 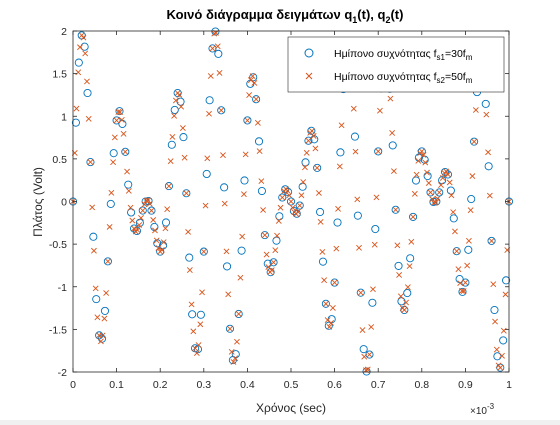 What do you see at coordinates (385, 77) in the screenshot?
I see `legend-2-prefix: Ημίπονο συχνότητας f` at bounding box center [385, 77].